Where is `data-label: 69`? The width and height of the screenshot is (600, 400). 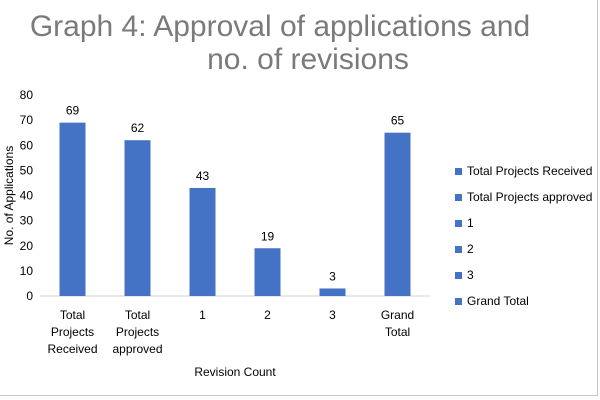 data-label: 69 is located at coordinates (73, 111).